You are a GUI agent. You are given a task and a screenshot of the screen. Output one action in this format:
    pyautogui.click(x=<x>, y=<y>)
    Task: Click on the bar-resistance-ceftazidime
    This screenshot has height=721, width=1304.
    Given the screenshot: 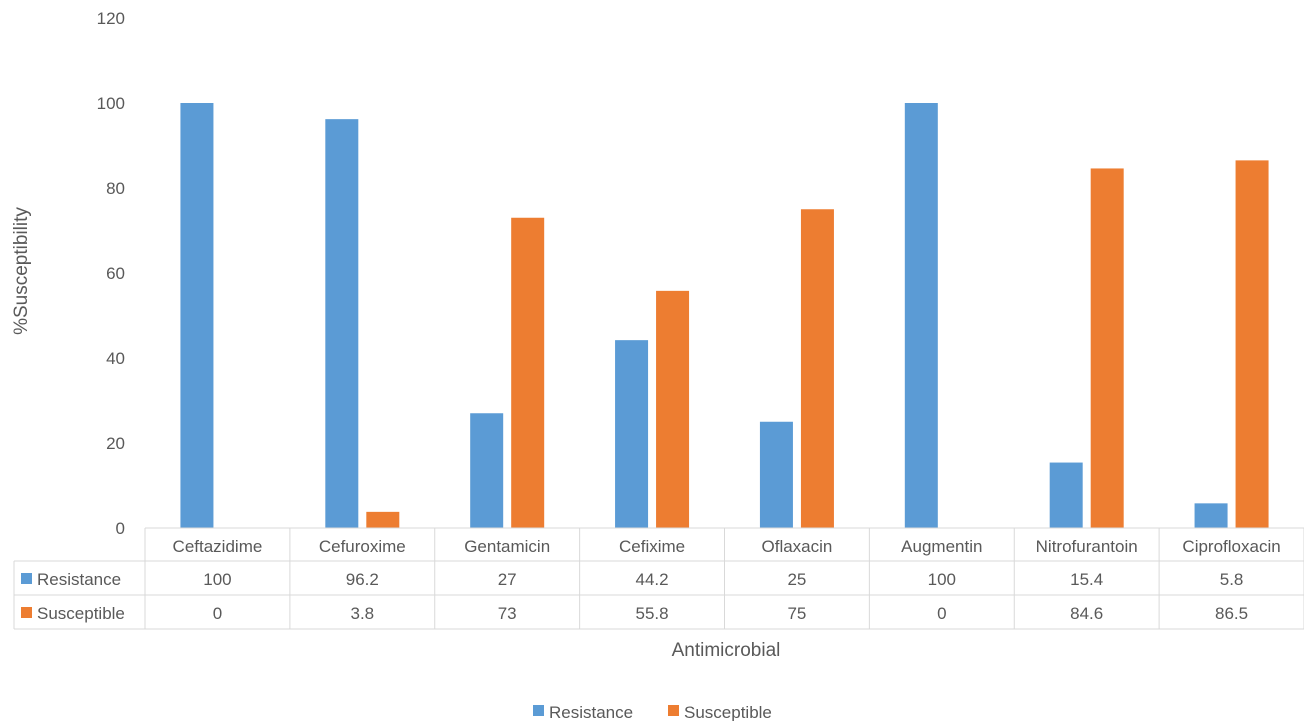 What is the action you would take?
    pyautogui.click(x=197, y=315)
    